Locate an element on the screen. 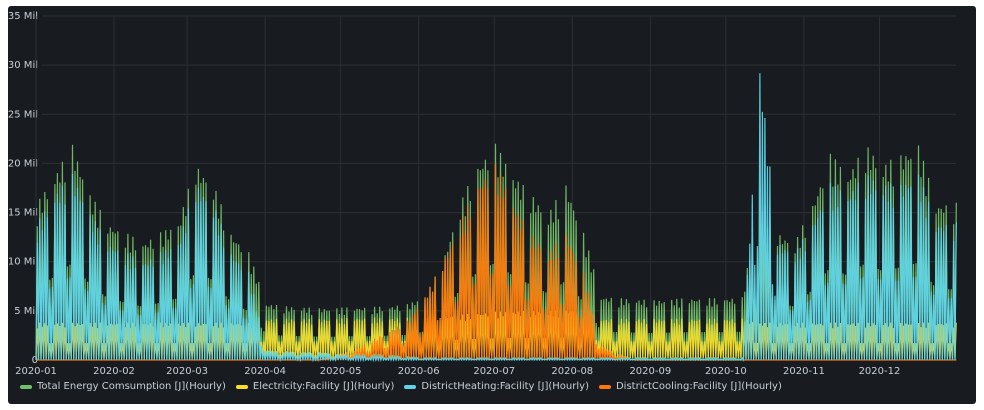 Image resolution: width=984 pixels, height=410 pixels. legend-label-total: Total Energy Comsumption [J](Hourly) is located at coordinates (131, 386).